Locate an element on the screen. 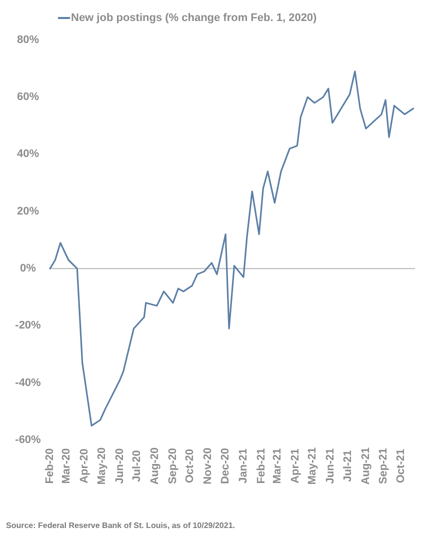 The width and height of the screenshot is (425, 539). x-tick-label: Oct-20 is located at coordinates (190, 466).